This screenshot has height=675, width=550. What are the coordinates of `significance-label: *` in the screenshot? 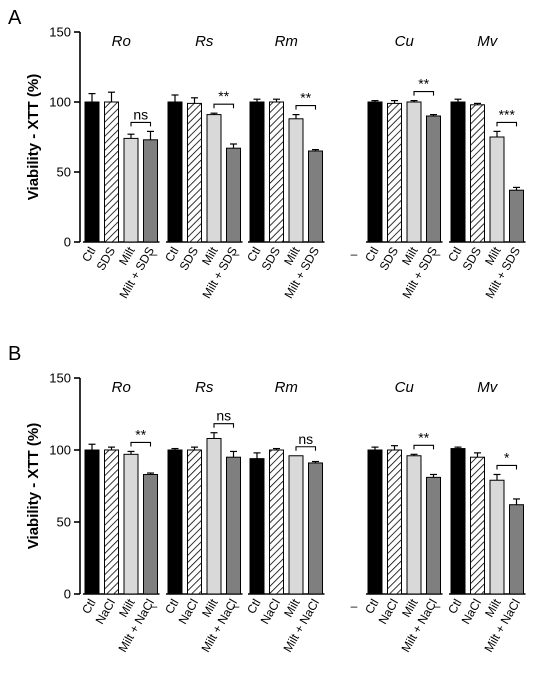 It's located at (507, 457).